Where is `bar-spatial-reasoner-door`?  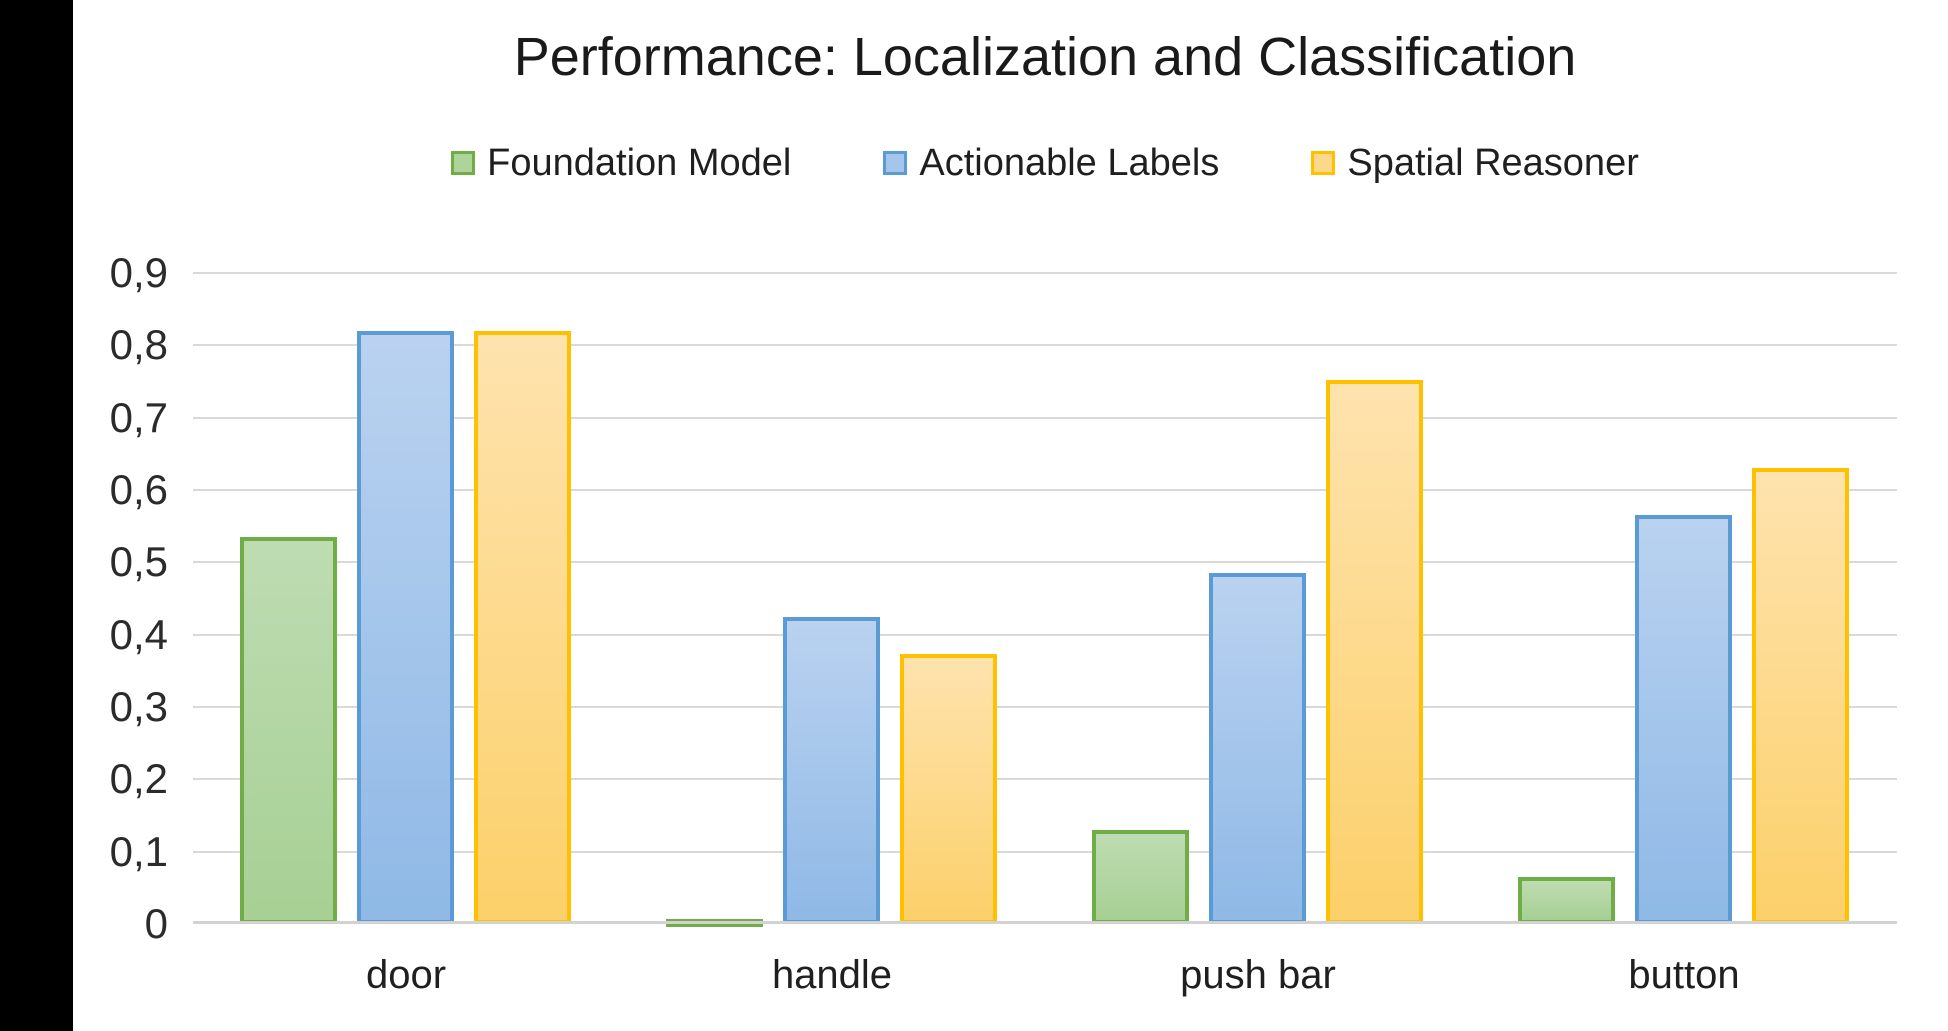
bar-spatial-reasoner-door is located at coordinates (522, 627).